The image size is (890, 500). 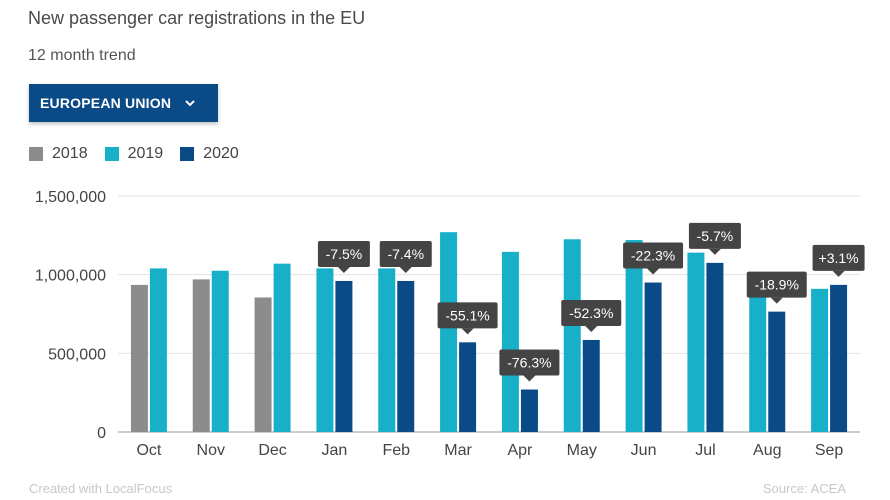 I want to click on change-callout: -76.3%, so click(x=529, y=365).